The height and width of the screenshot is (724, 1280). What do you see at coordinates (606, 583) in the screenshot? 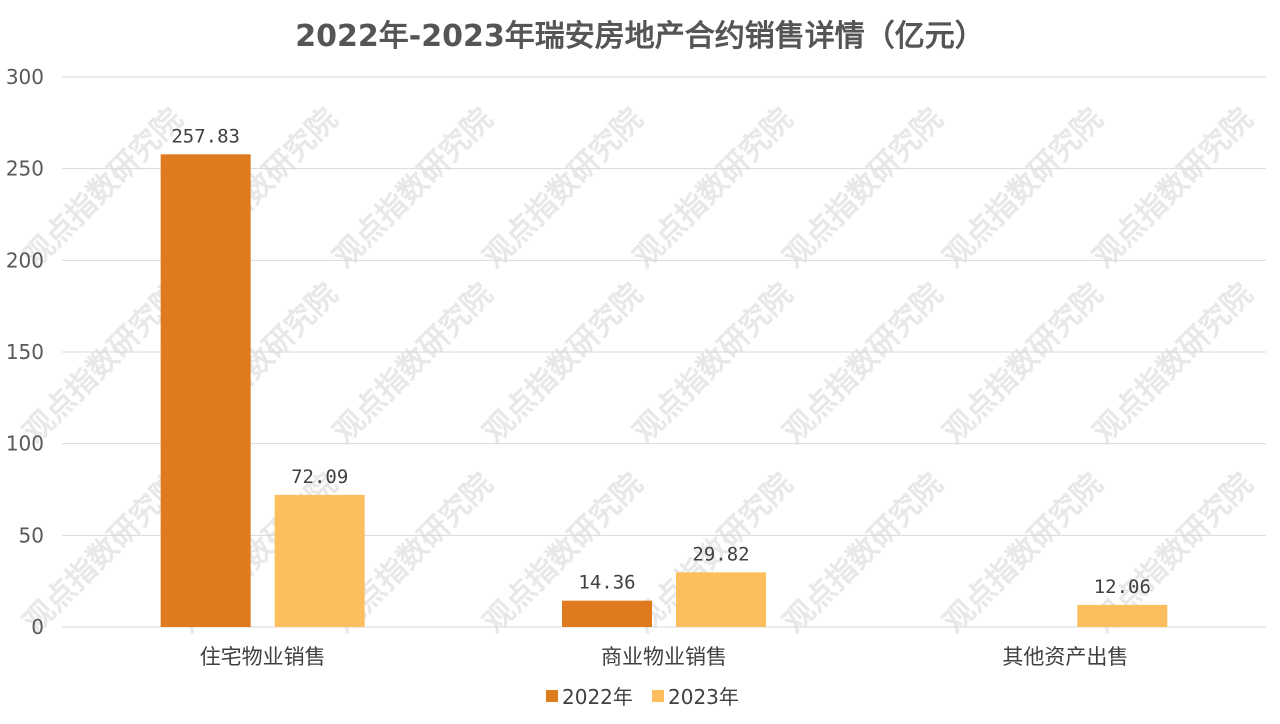
I see `data-label: 14.36` at bounding box center [606, 583].